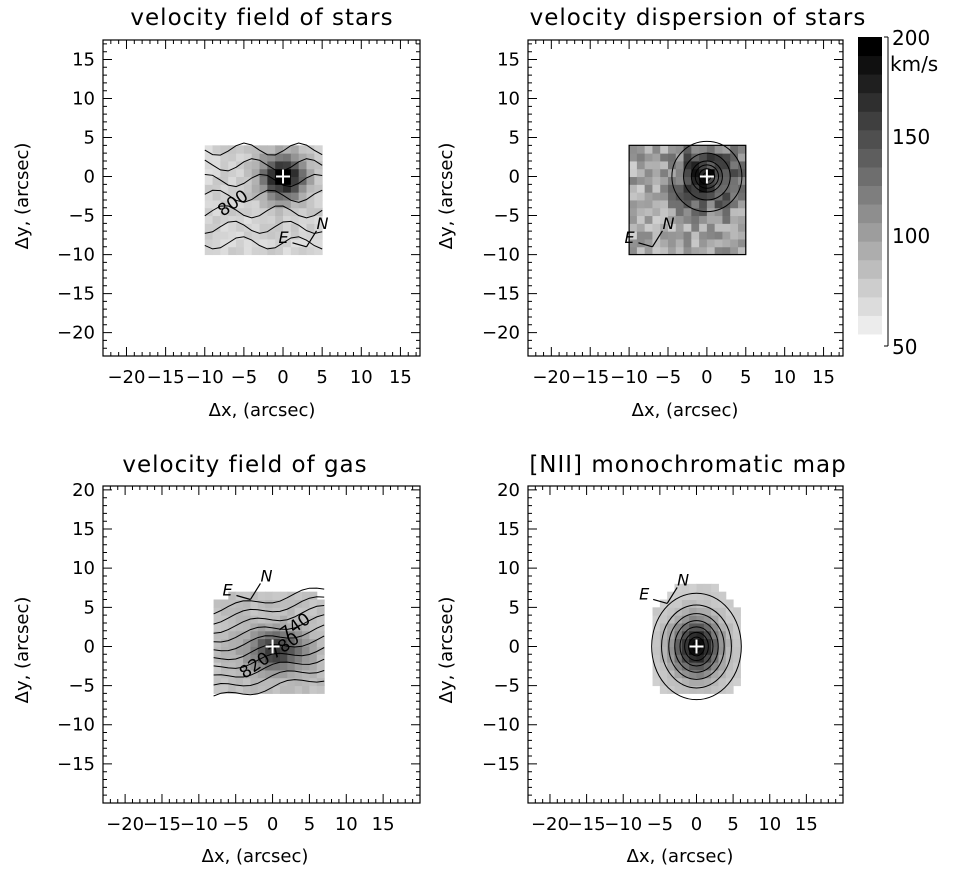 Image resolution: width=954 pixels, height=872 pixels. Describe the element at coordinates (732, 824) in the screenshot. I see `x-tick-label: 5` at that location.